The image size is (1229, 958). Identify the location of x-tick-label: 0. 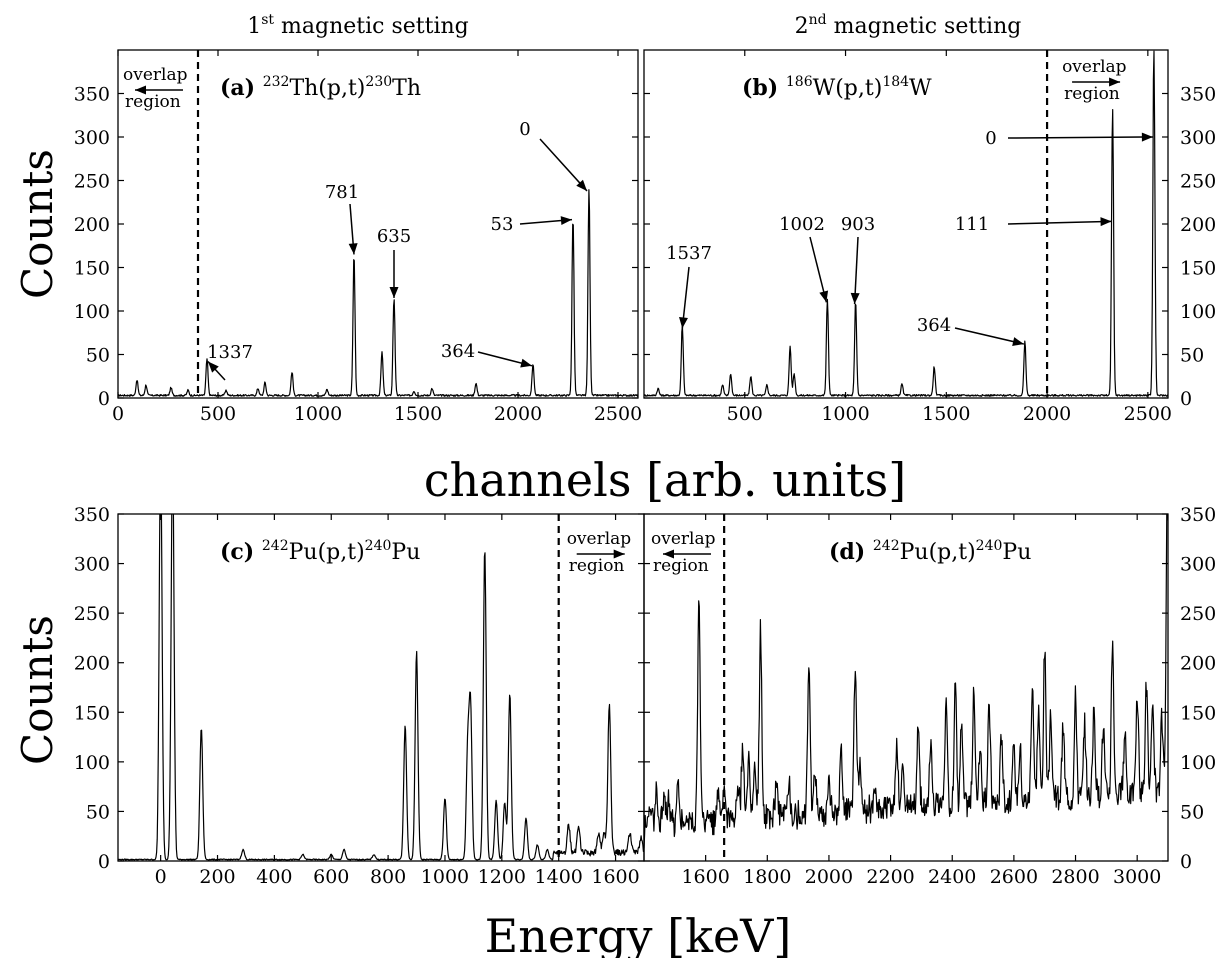
(161, 877).